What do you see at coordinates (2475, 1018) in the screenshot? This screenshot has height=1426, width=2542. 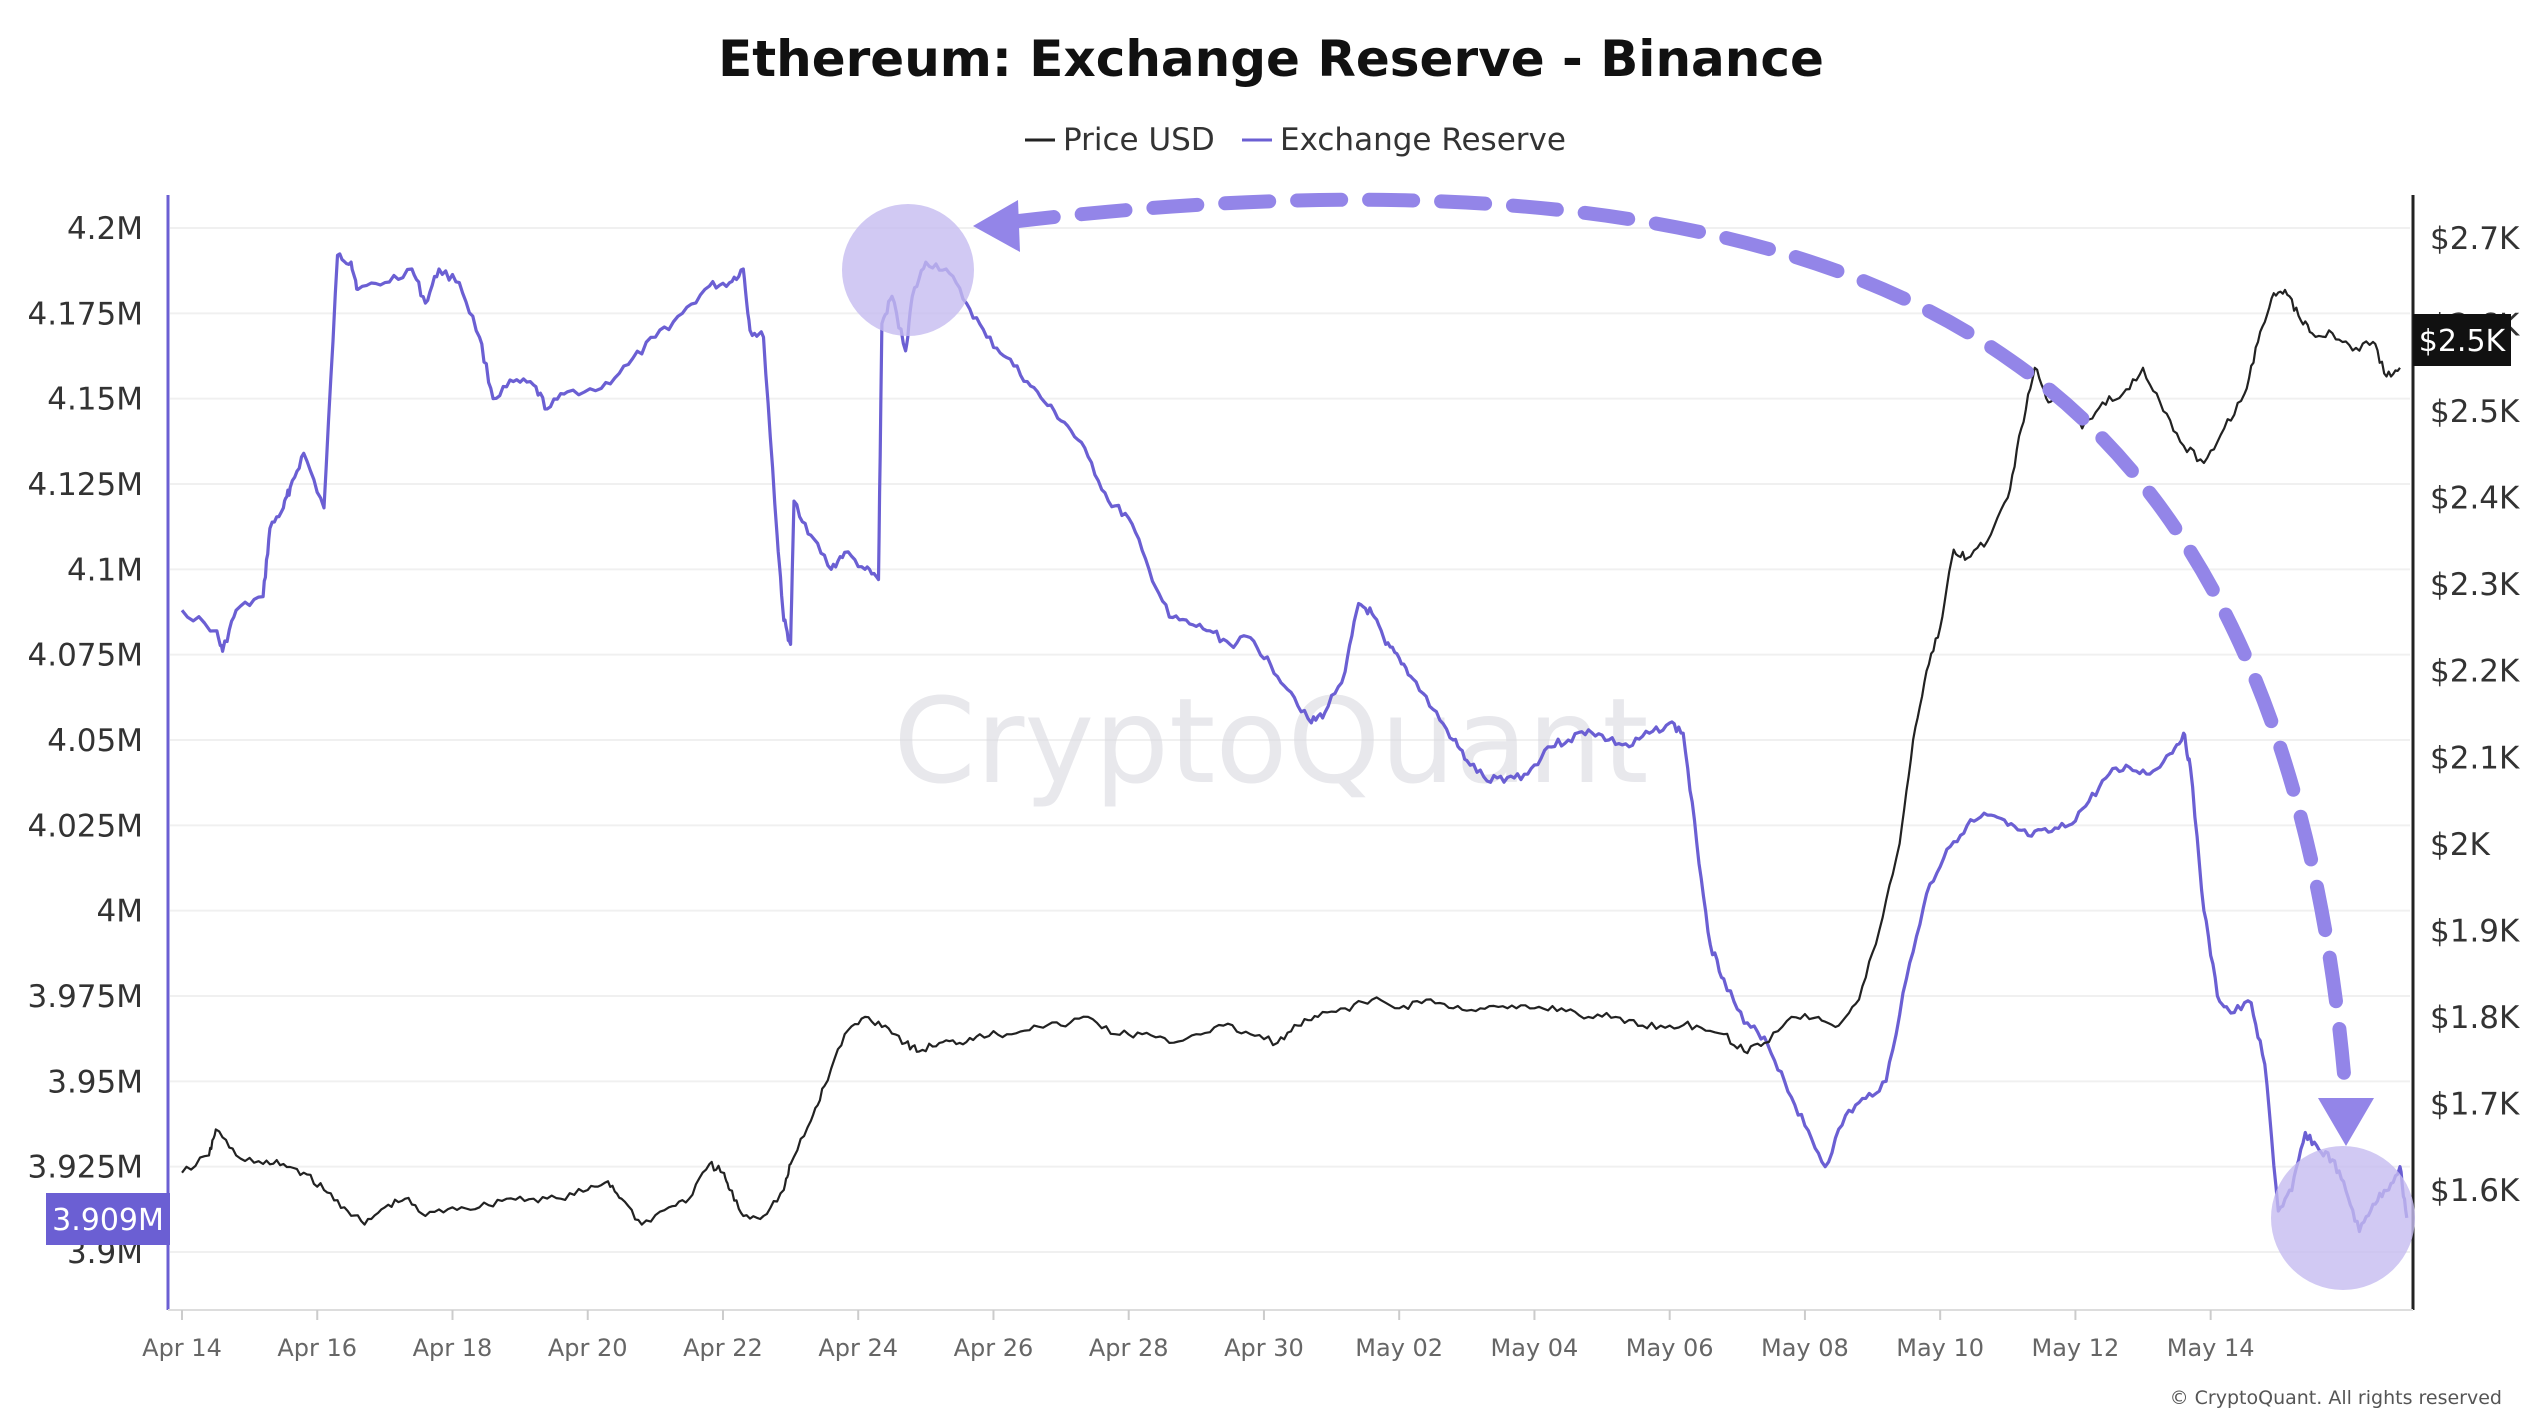 I see `right-tick-label: $1.8K` at bounding box center [2475, 1018].